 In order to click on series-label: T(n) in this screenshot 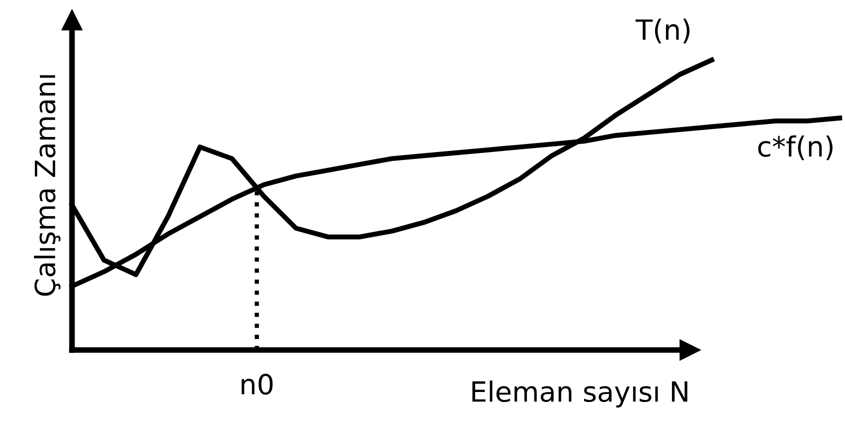, I will do `click(663, 31)`.